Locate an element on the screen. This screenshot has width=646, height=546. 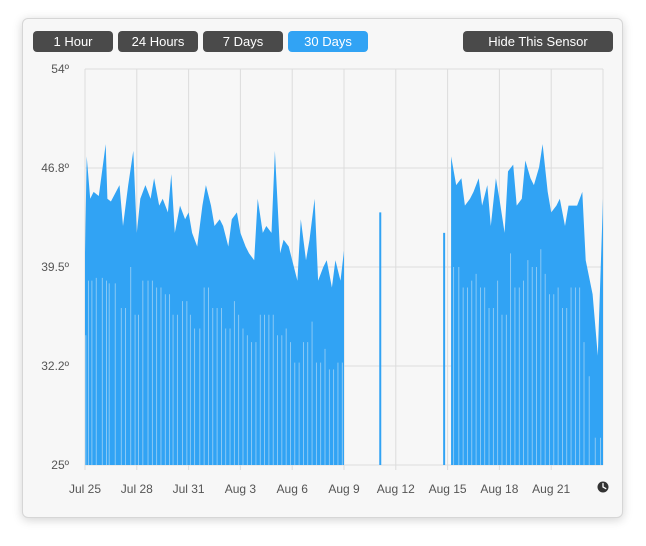
x-tick-label: Aug 21 is located at coordinates (551, 489).